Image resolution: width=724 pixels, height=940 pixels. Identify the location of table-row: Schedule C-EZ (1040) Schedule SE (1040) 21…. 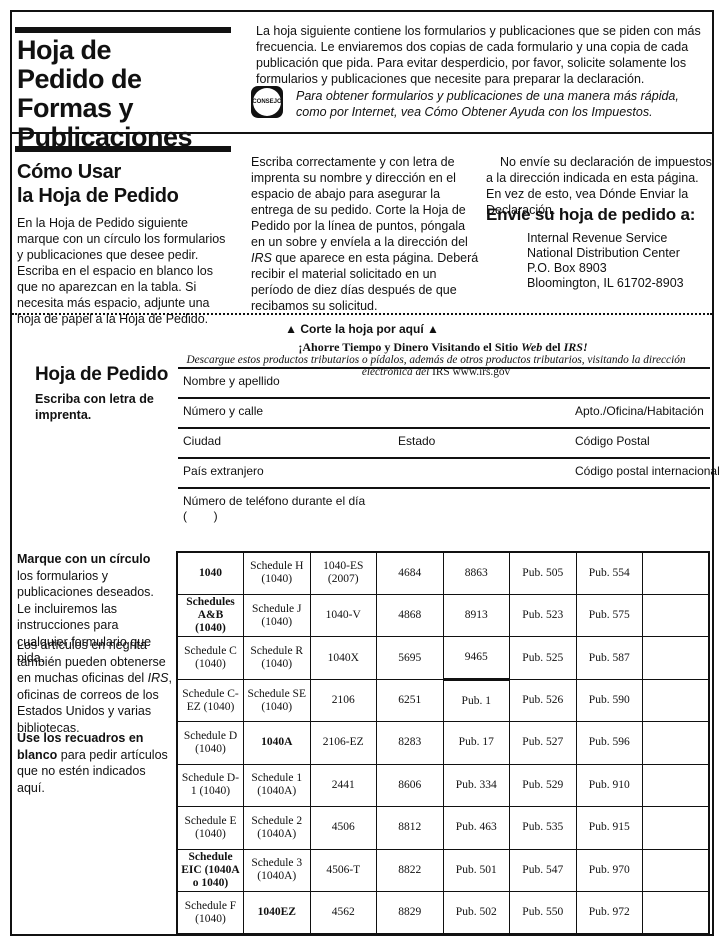
(443, 700).